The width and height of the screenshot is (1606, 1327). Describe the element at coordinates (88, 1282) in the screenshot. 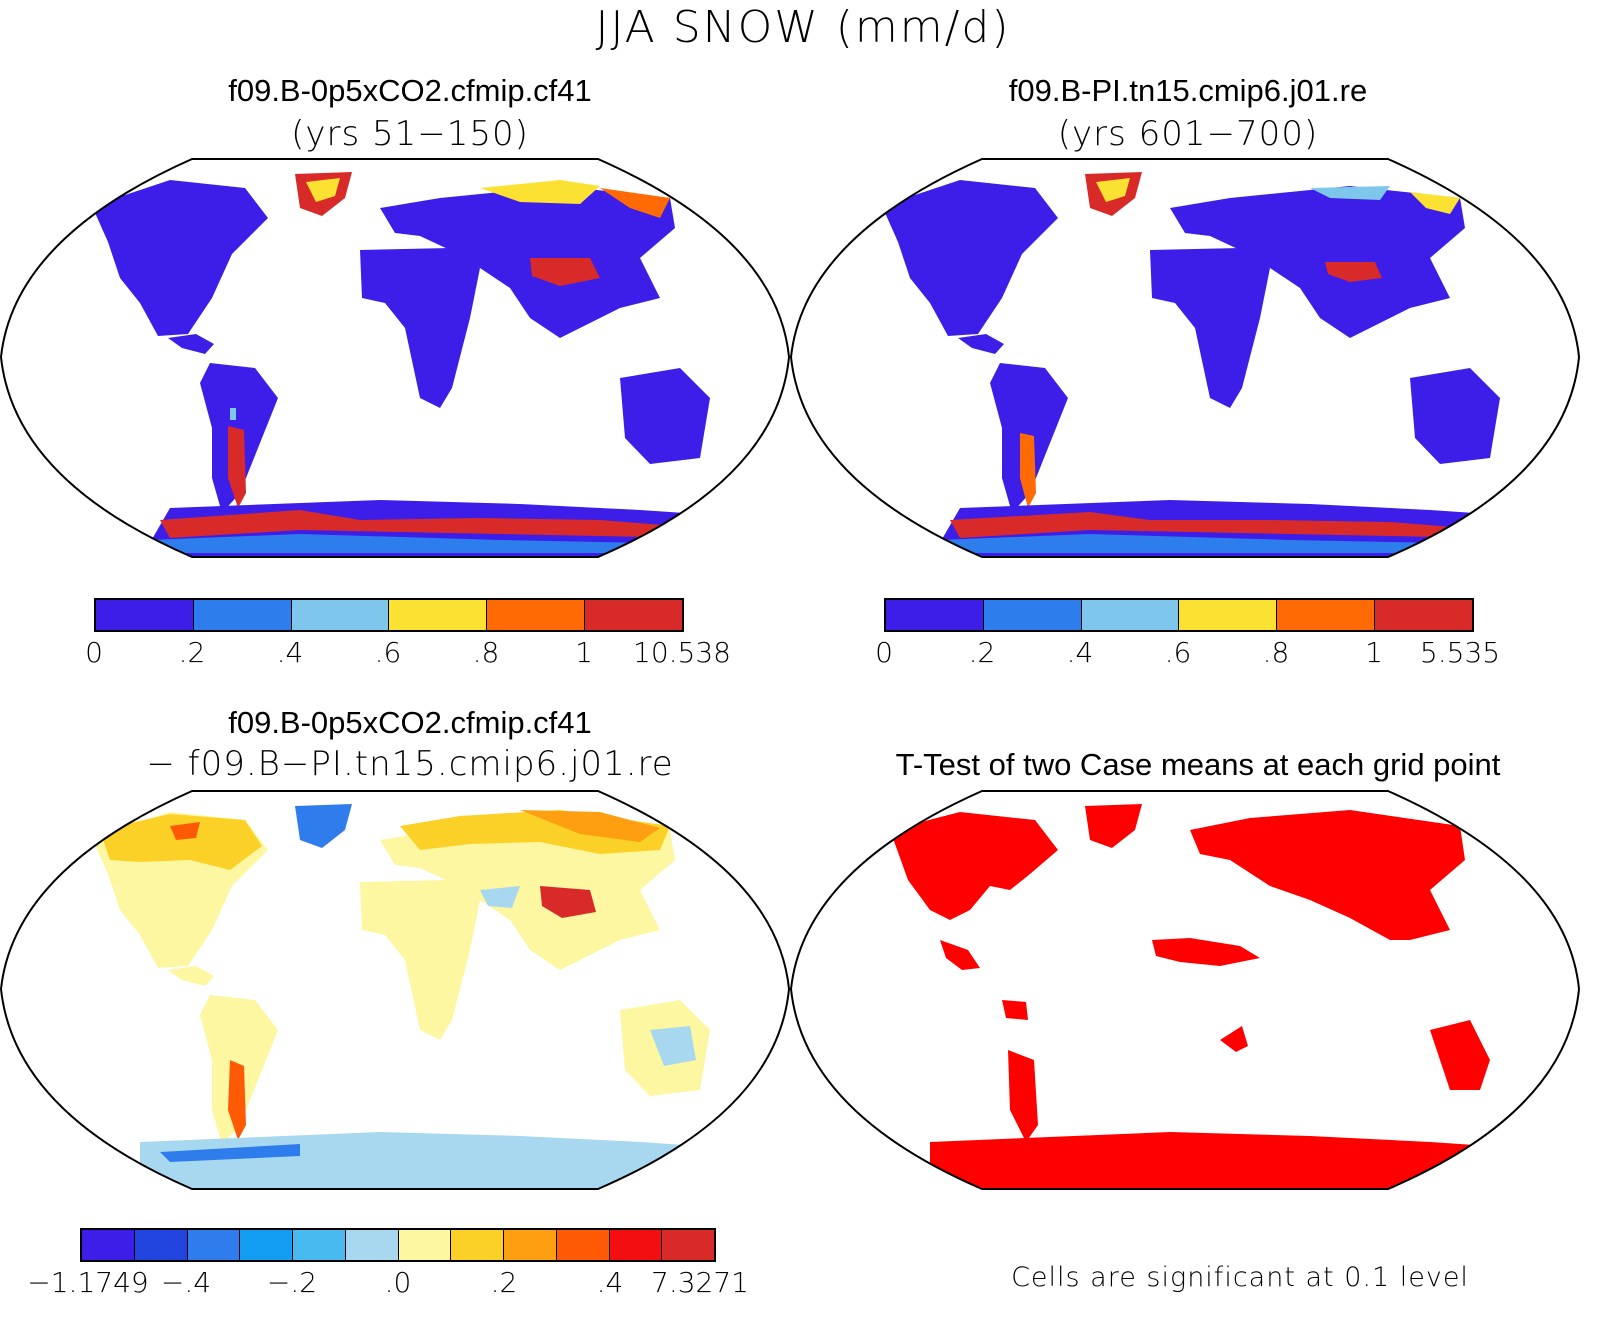

I see `colorbar-tick: −1.1749` at that location.